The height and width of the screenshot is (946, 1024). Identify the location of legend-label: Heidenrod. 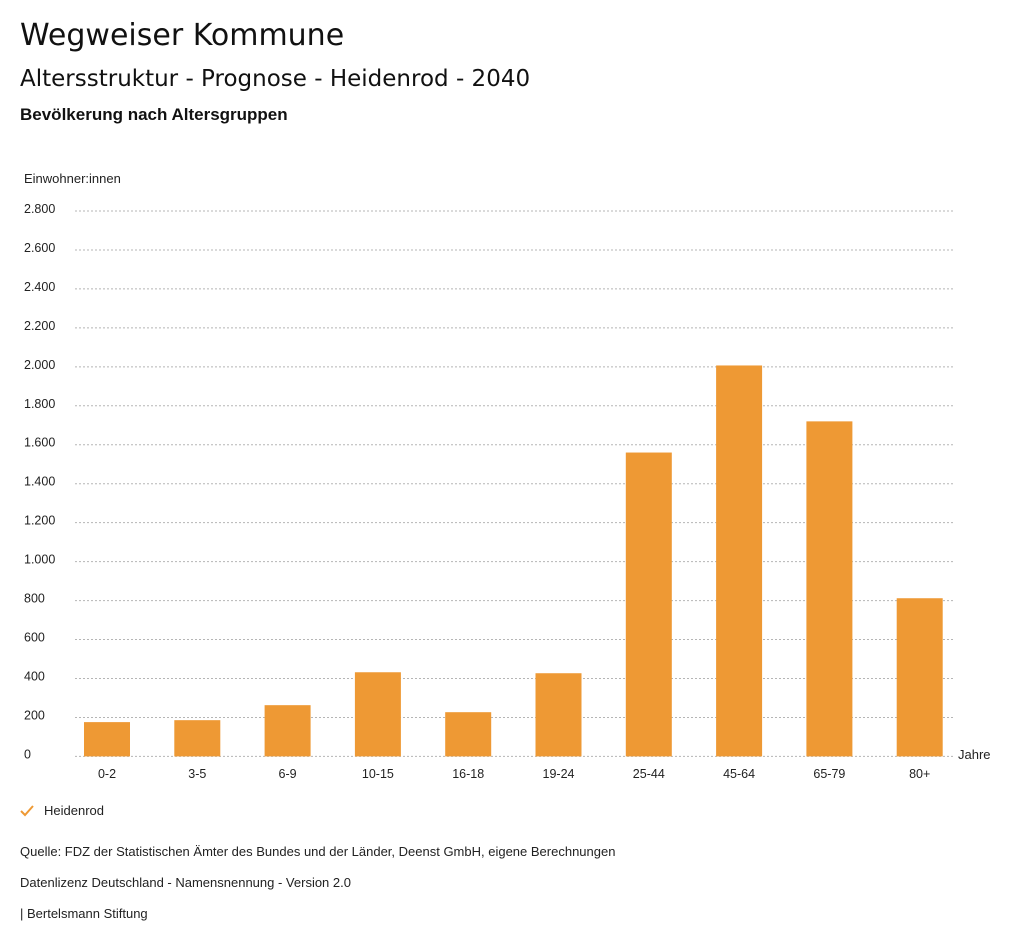
(74, 810).